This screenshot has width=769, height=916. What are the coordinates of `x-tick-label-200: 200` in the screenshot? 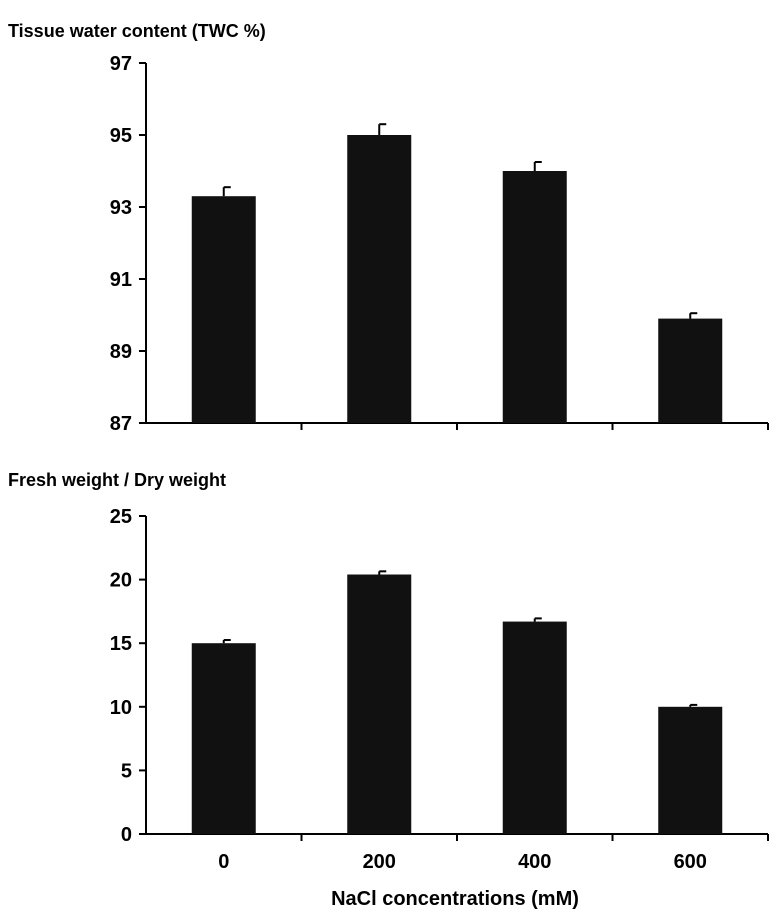 It's located at (379, 862).